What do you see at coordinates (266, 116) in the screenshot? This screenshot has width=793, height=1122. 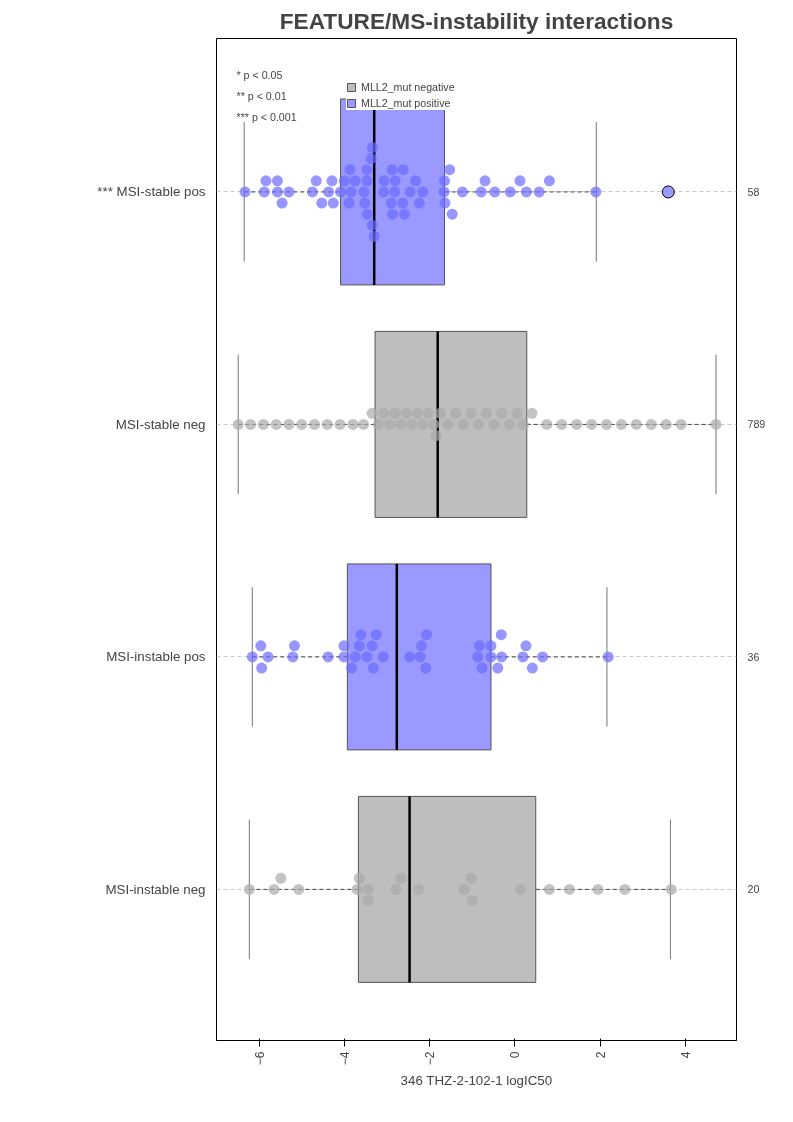 I see `annotation: *** p < 0.001` at bounding box center [266, 116].